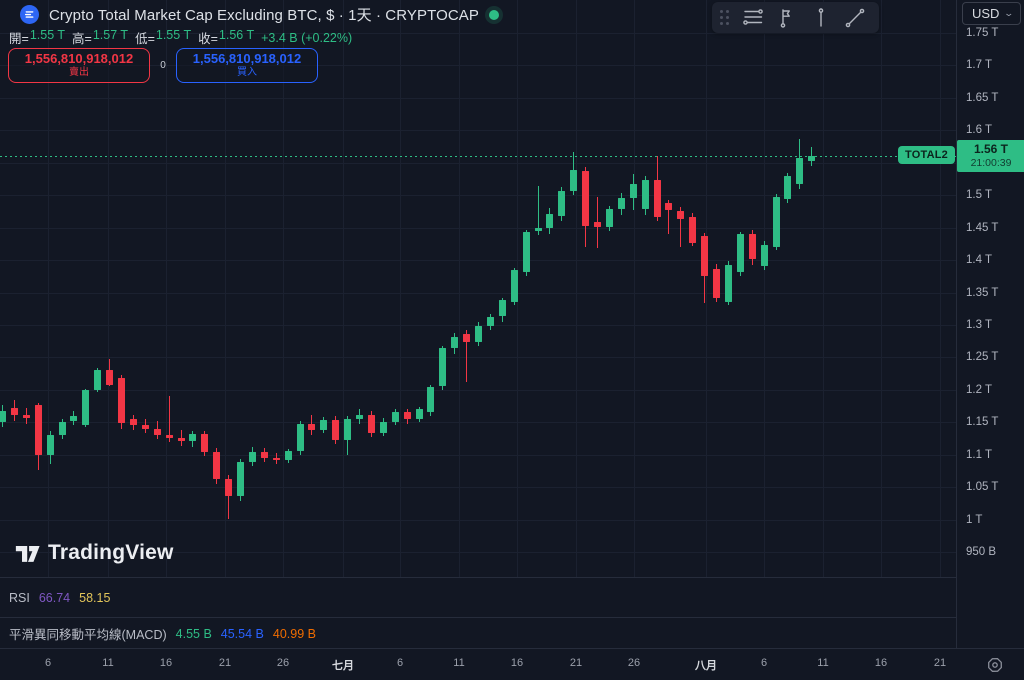 The height and width of the screenshot is (680, 1024). I want to click on price-axis-label: 1.45 T, so click(982, 227).